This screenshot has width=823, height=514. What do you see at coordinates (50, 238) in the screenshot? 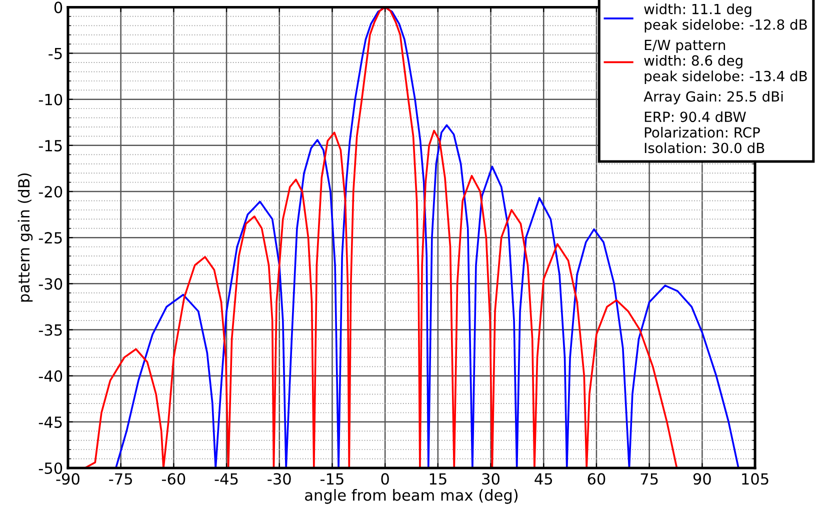
I see `y-tick-label: -25` at bounding box center [50, 238].